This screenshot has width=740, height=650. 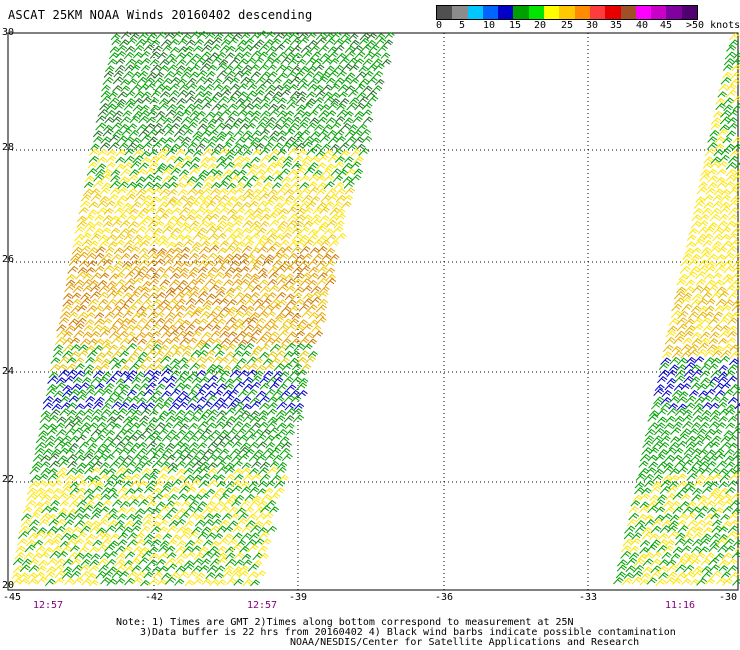 I want to click on legend-swatch, so click(x=552, y=12).